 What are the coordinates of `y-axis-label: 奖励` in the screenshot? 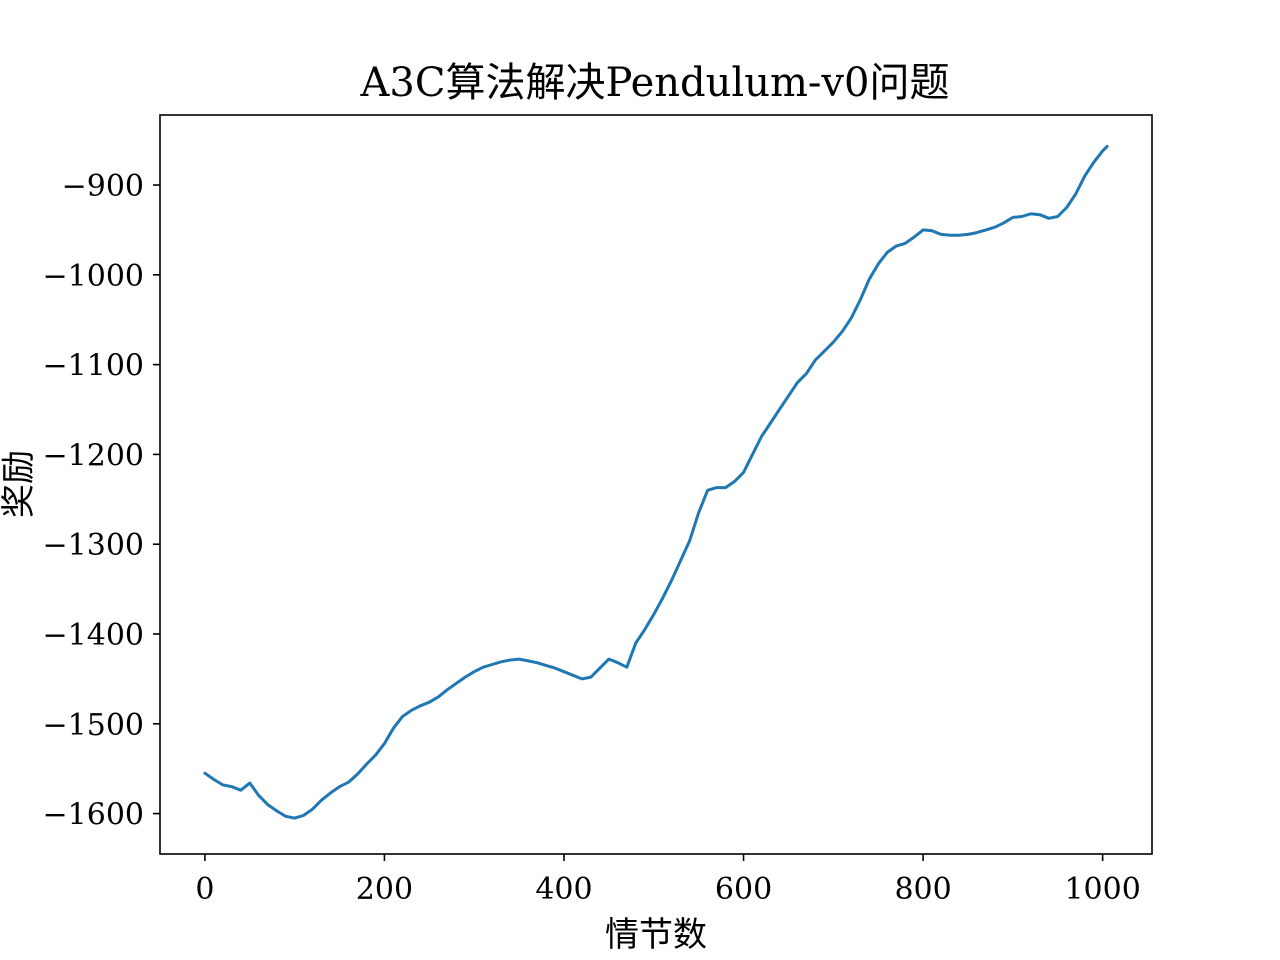 It's located at (19, 484).